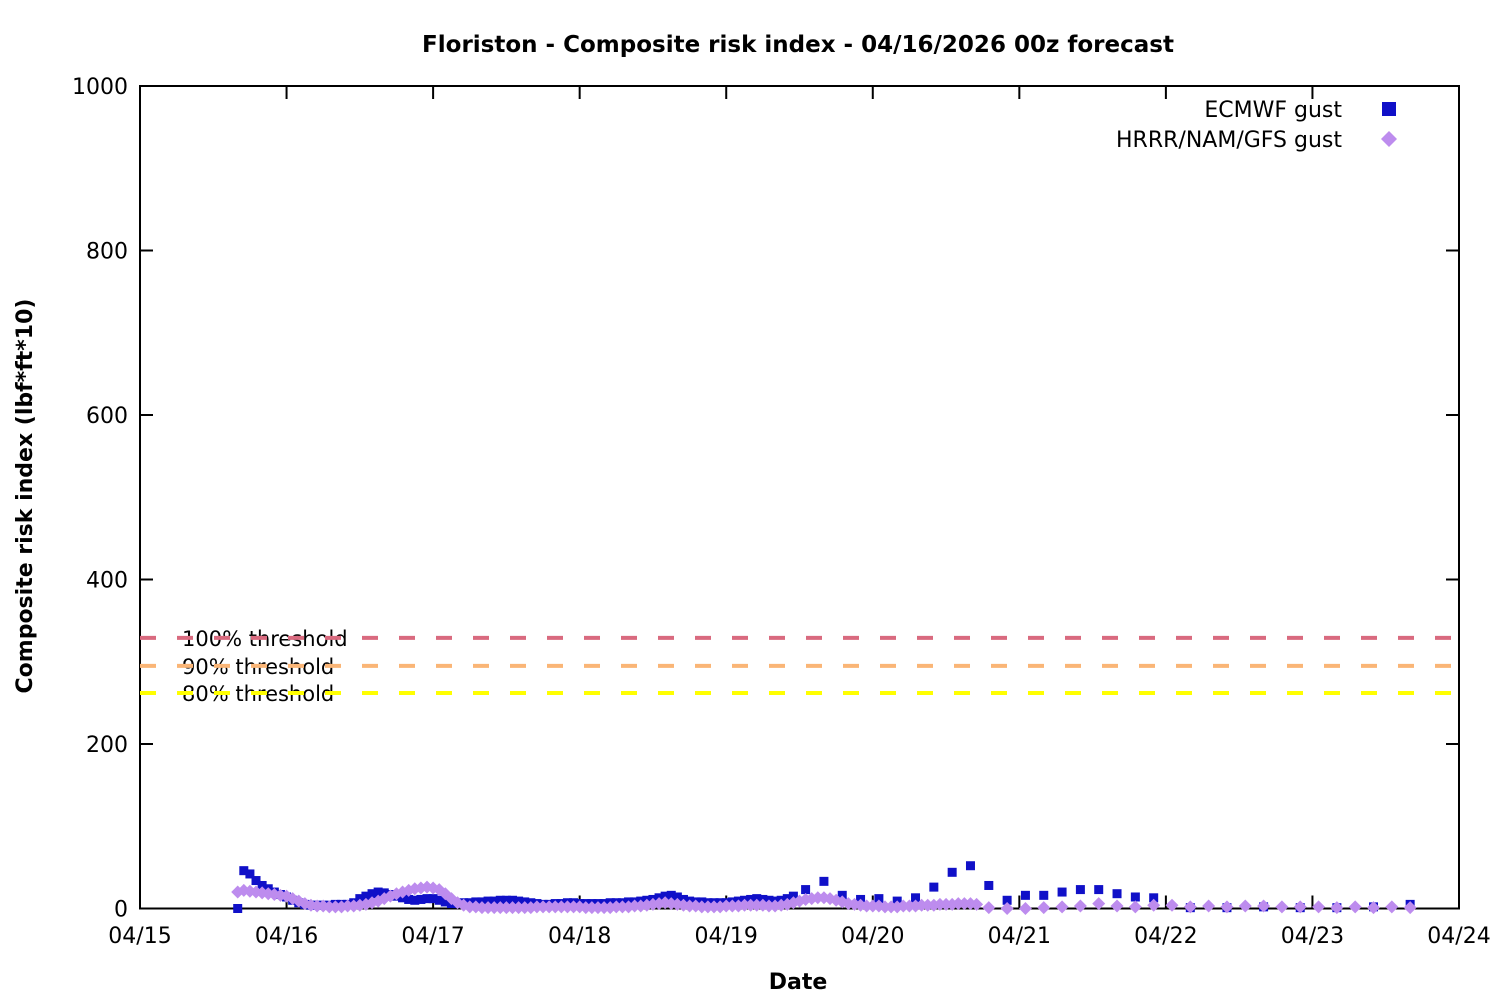  I want to click on data-series, so click(824, 888).